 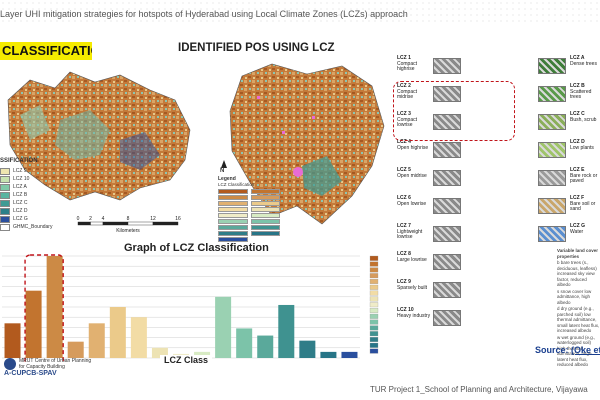 I want to click on mid-legend-grid, so click(x=249, y=215).